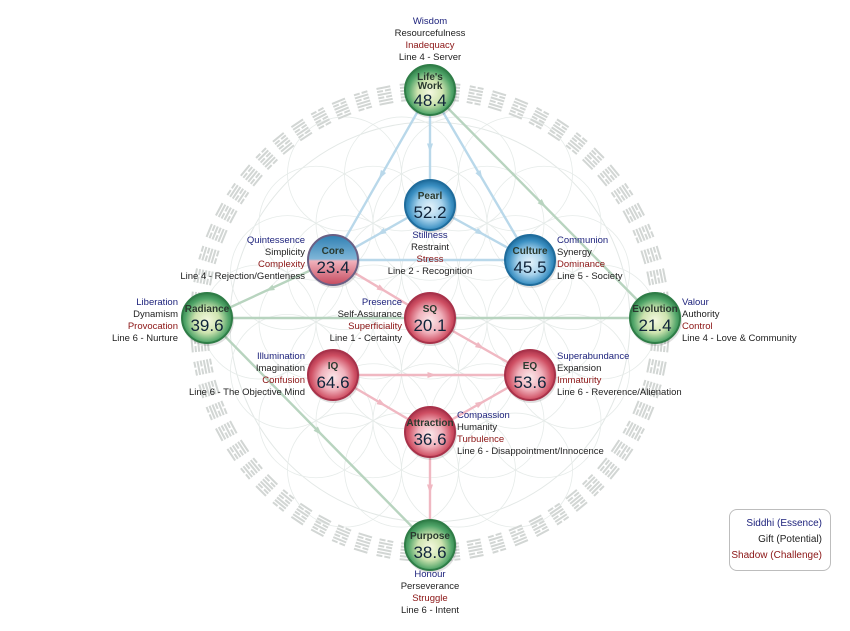 Image resolution: width=850 pixels, height=631 pixels. Describe the element at coordinates (247, 392) in the screenshot. I see `line-text: Line 6 - The Objective Mind` at that location.